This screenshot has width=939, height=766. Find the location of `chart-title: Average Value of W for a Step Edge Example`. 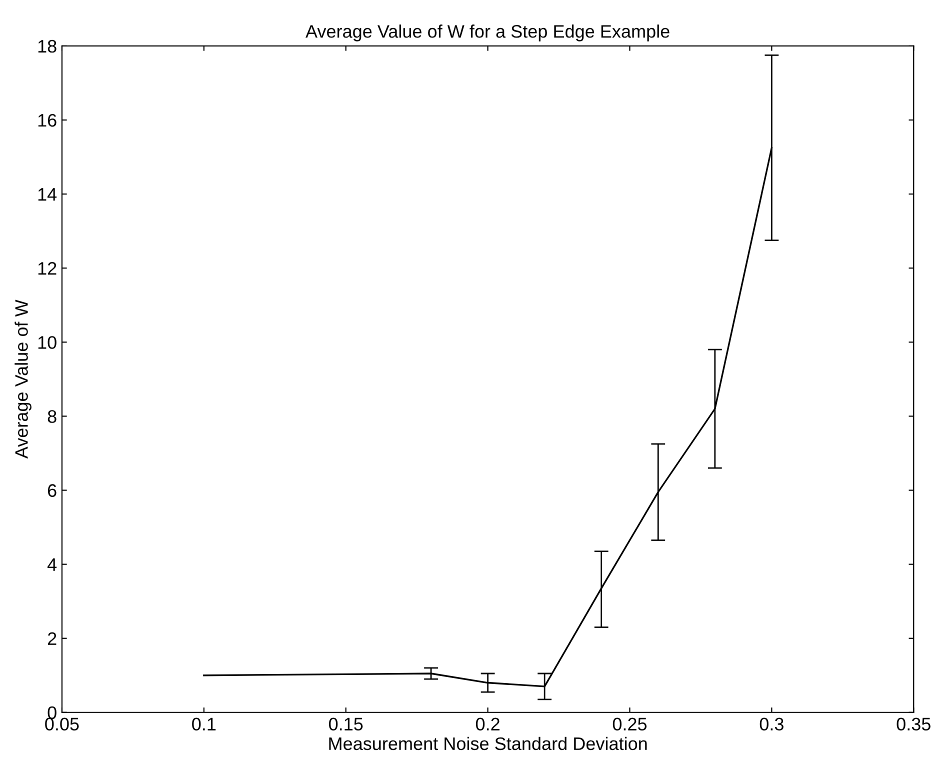

chart-title: Average Value of W for a Step Edge Example is located at coordinates (488, 33).